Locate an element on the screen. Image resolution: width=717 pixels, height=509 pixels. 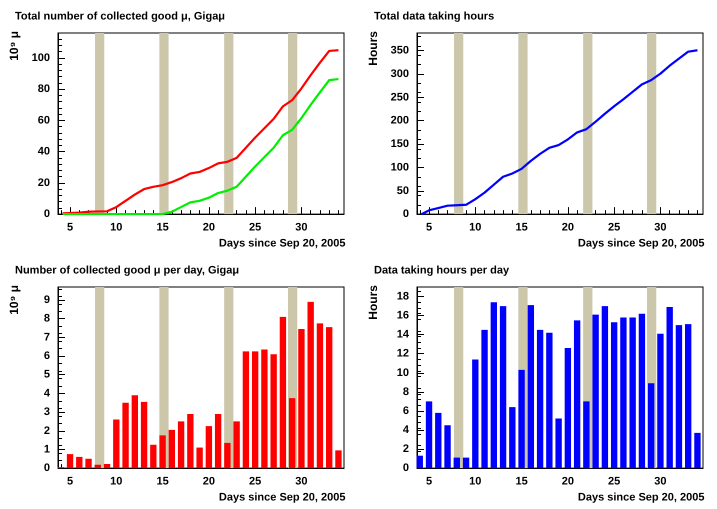
y-tick-label: 16 is located at coordinates (402, 316).